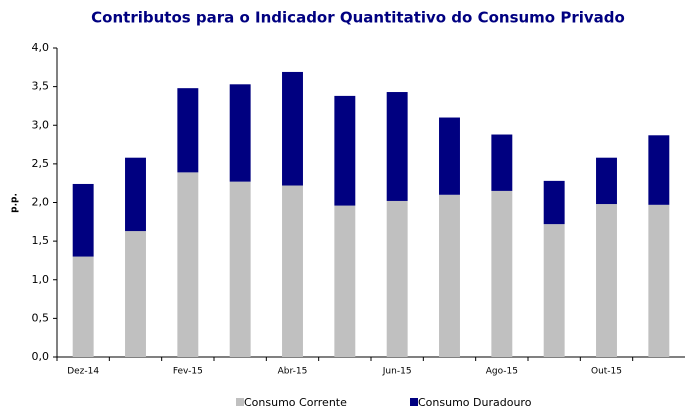 The width and height of the screenshot is (694, 414). Describe the element at coordinates (41, 279) in the screenshot. I see `y-tick-label: 1,0` at that location.